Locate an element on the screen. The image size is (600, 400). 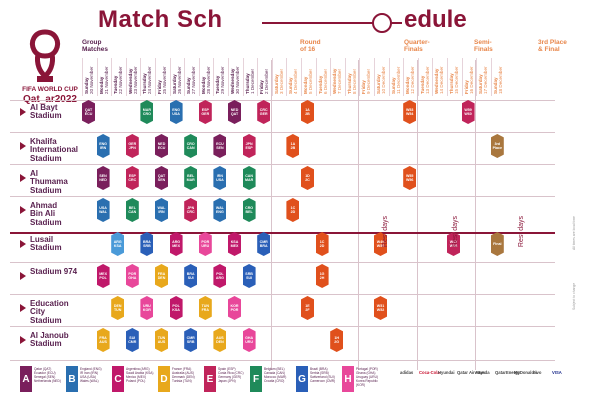
match-badge: 1G 2H is located at coordinates (322, 276).